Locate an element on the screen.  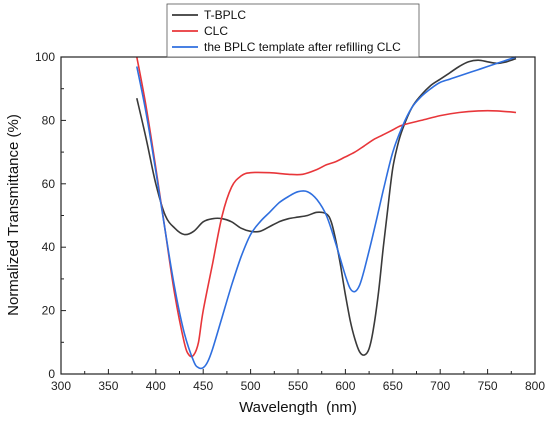
x-tick-label: 750 is located at coordinates (488, 386).